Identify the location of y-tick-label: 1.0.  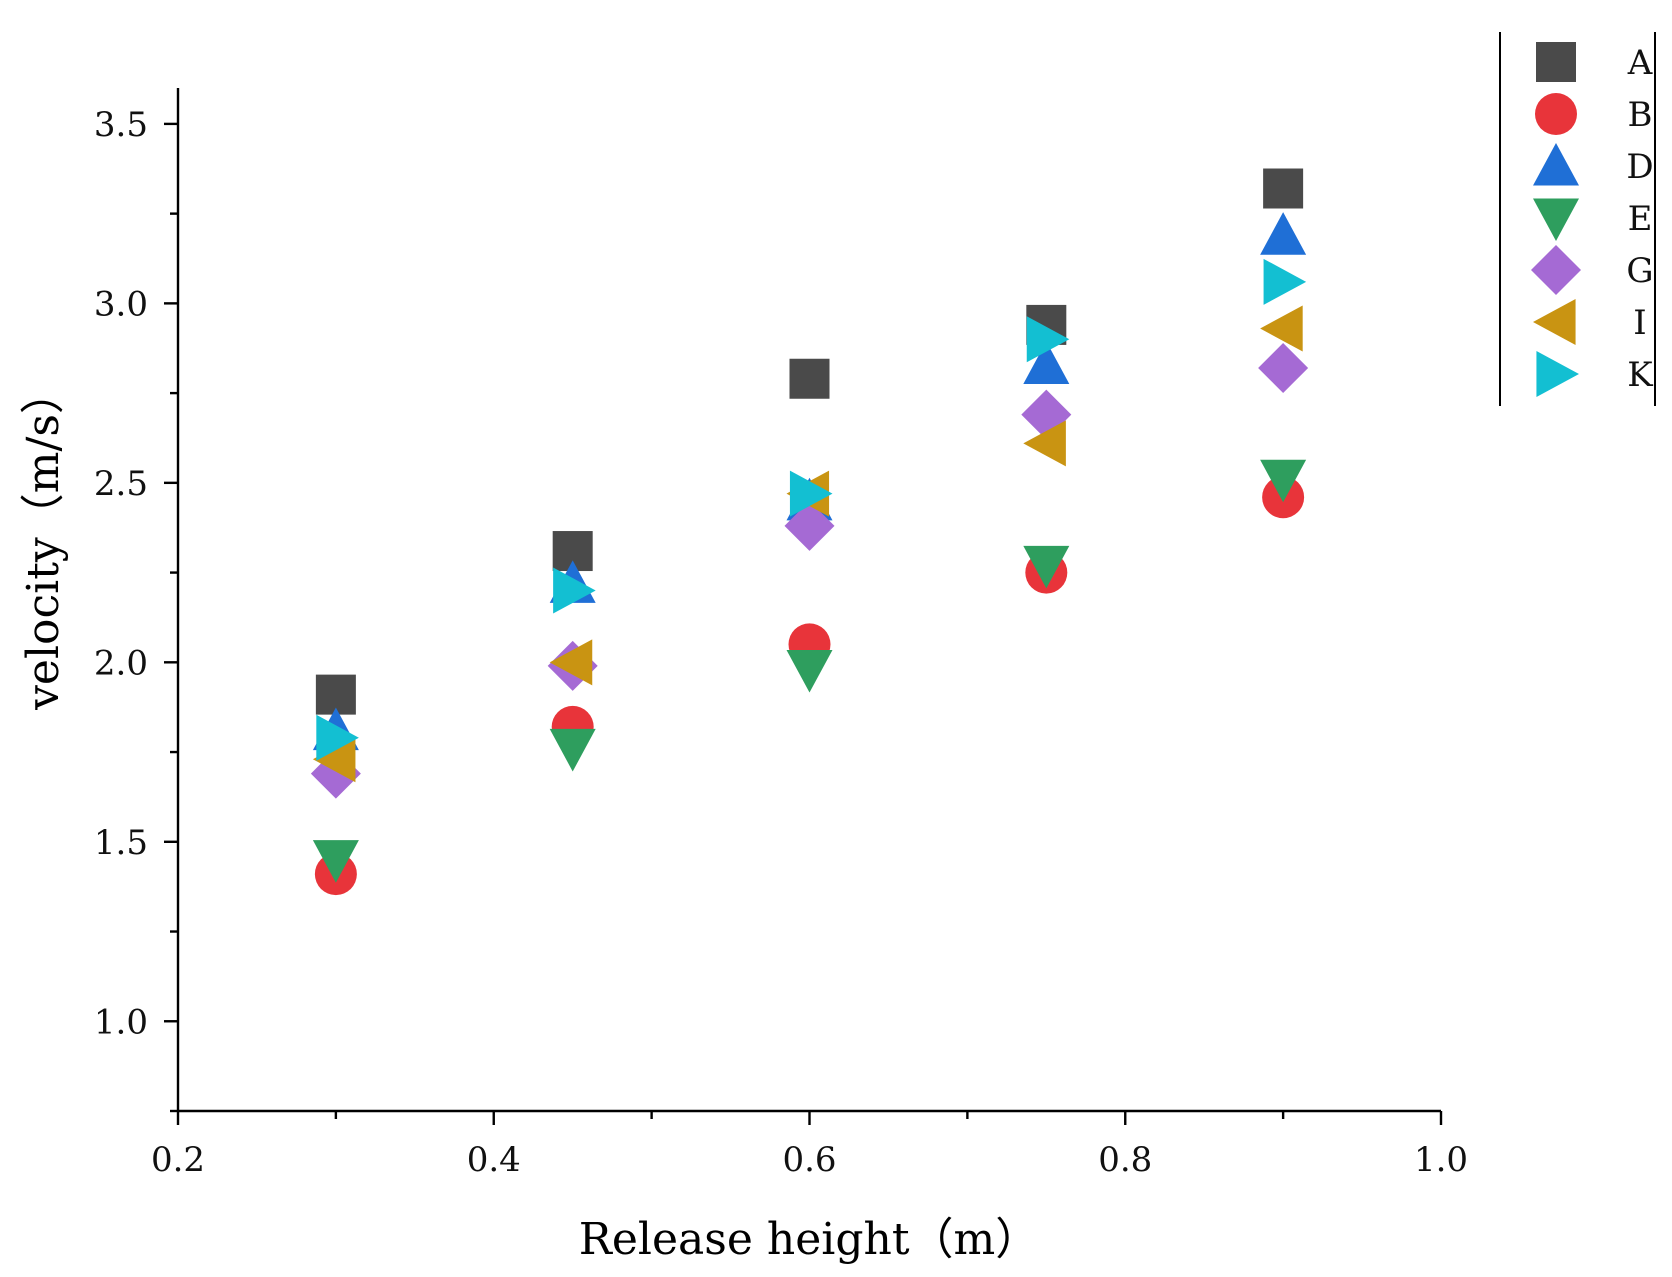
(121, 1022).